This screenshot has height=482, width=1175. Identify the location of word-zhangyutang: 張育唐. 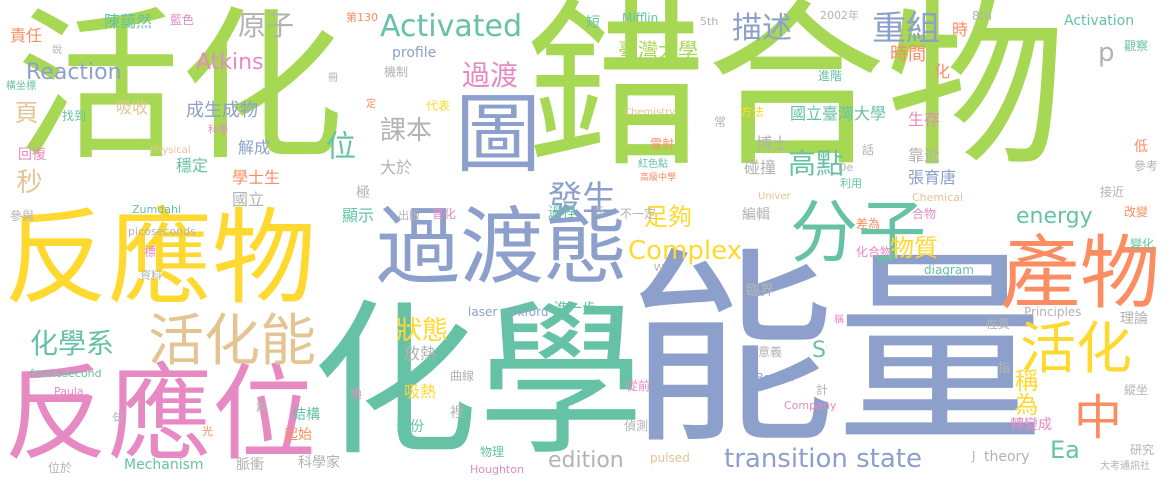
(932, 177).